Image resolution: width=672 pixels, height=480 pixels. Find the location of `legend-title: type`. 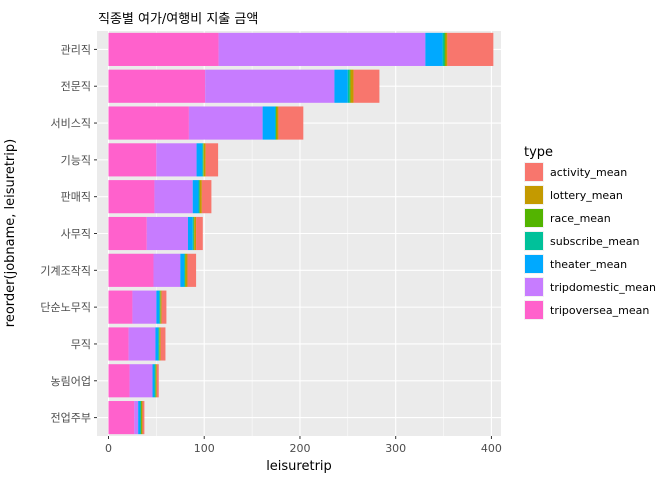

legend-title: type is located at coordinates (538, 152).